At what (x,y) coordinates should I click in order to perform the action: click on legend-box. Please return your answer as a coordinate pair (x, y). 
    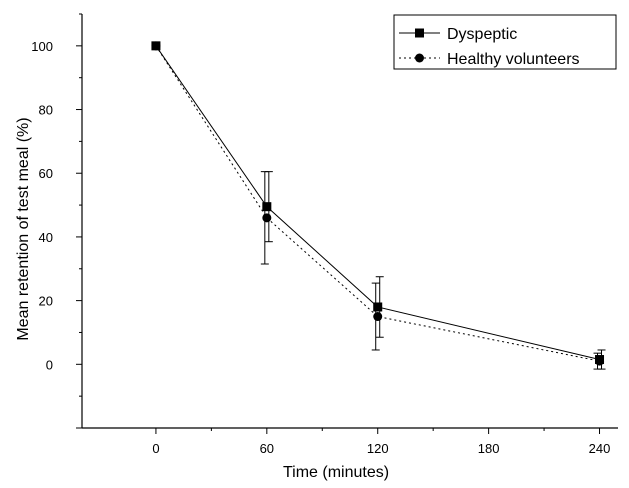
    Looking at the image, I should click on (505, 42).